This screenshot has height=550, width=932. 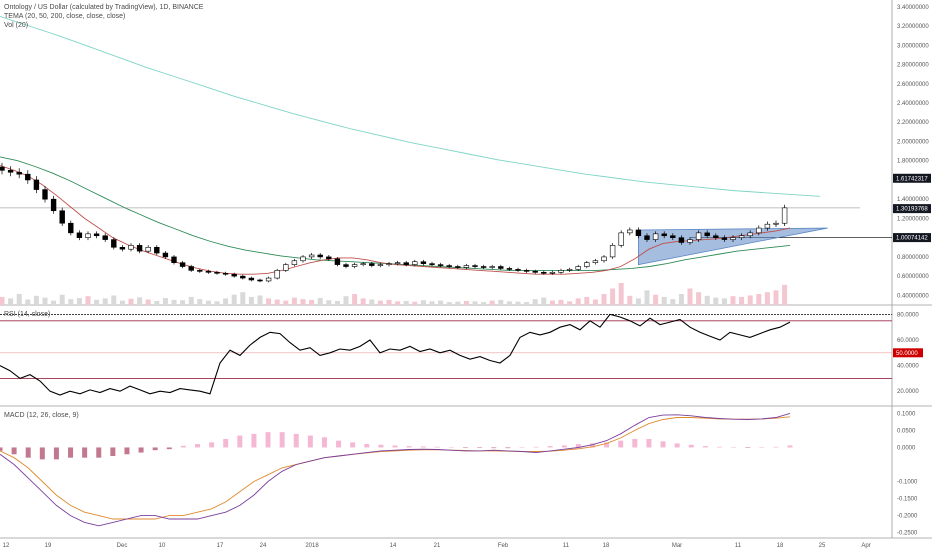 What do you see at coordinates (395, 354) in the screenshot?
I see `rsi-line` at bounding box center [395, 354].